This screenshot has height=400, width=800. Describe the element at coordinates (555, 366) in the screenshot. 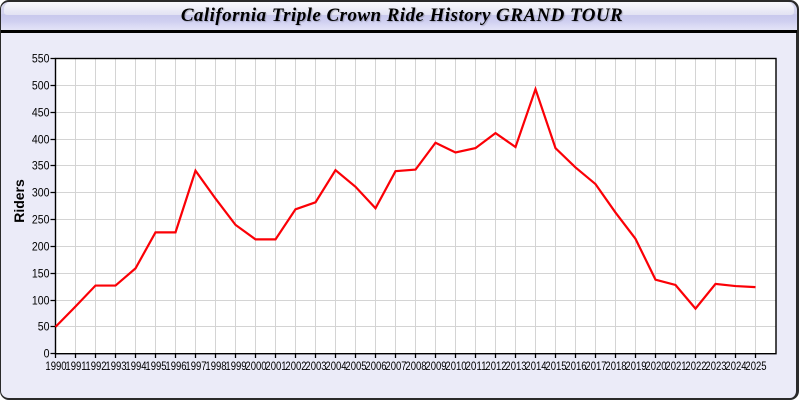

I see `svg-text: 2015` at that location.